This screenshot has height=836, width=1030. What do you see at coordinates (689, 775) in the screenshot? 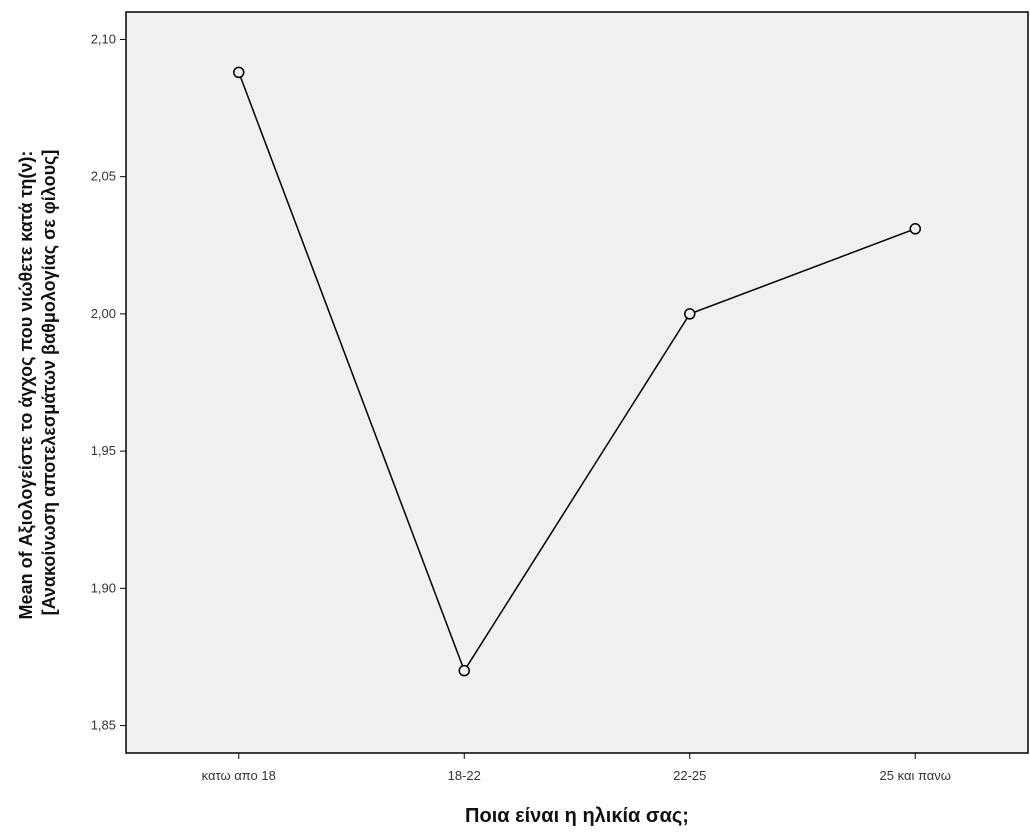
I see `x-tick-label: 22-25` at bounding box center [689, 775].